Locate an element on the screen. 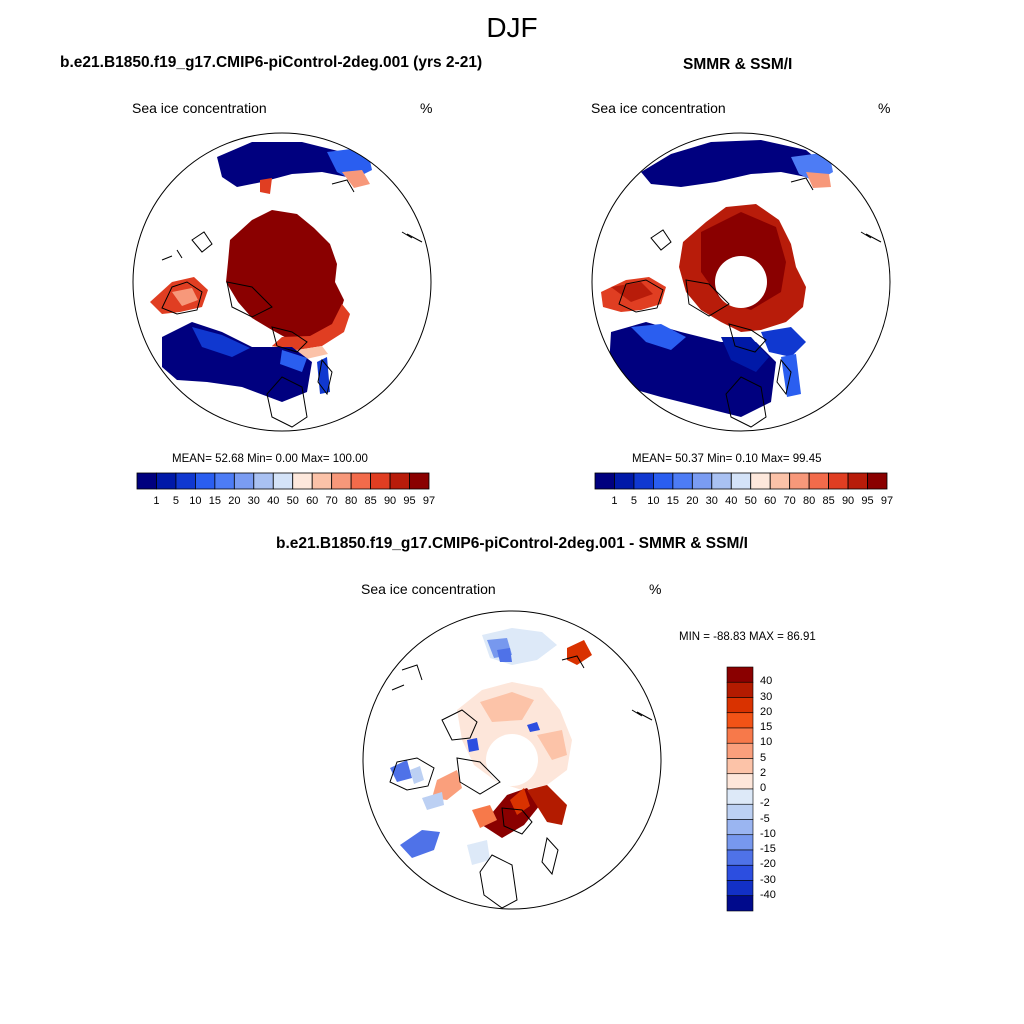  obs-polar-map is located at coordinates (741, 282).